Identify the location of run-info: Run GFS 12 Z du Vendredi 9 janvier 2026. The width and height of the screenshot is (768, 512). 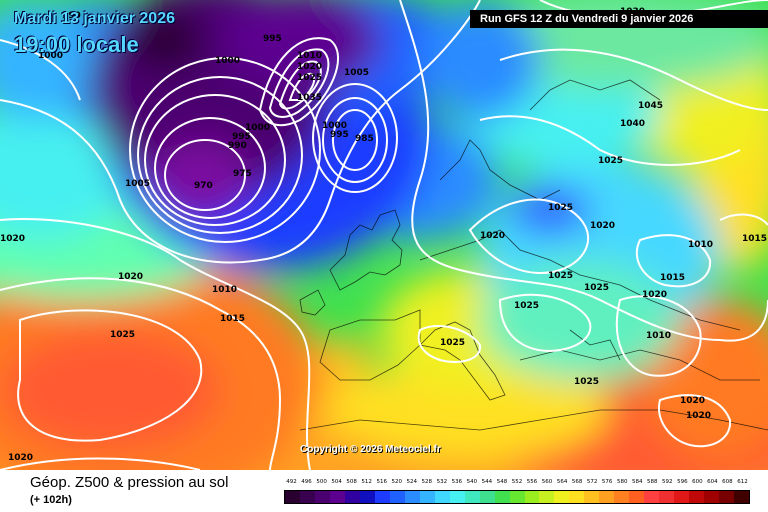
(619, 19).